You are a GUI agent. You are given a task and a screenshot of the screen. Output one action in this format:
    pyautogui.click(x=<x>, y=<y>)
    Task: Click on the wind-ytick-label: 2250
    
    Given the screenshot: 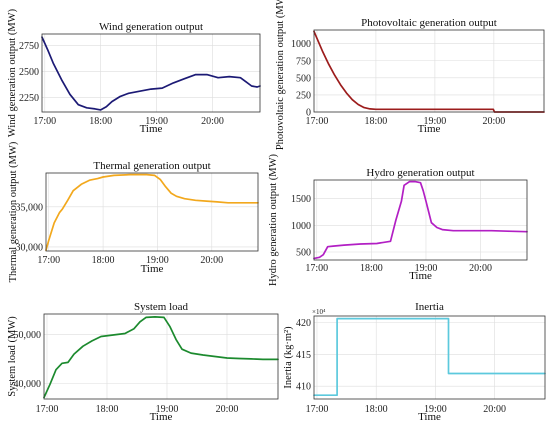 What is the action you would take?
    pyautogui.click(x=29, y=98)
    